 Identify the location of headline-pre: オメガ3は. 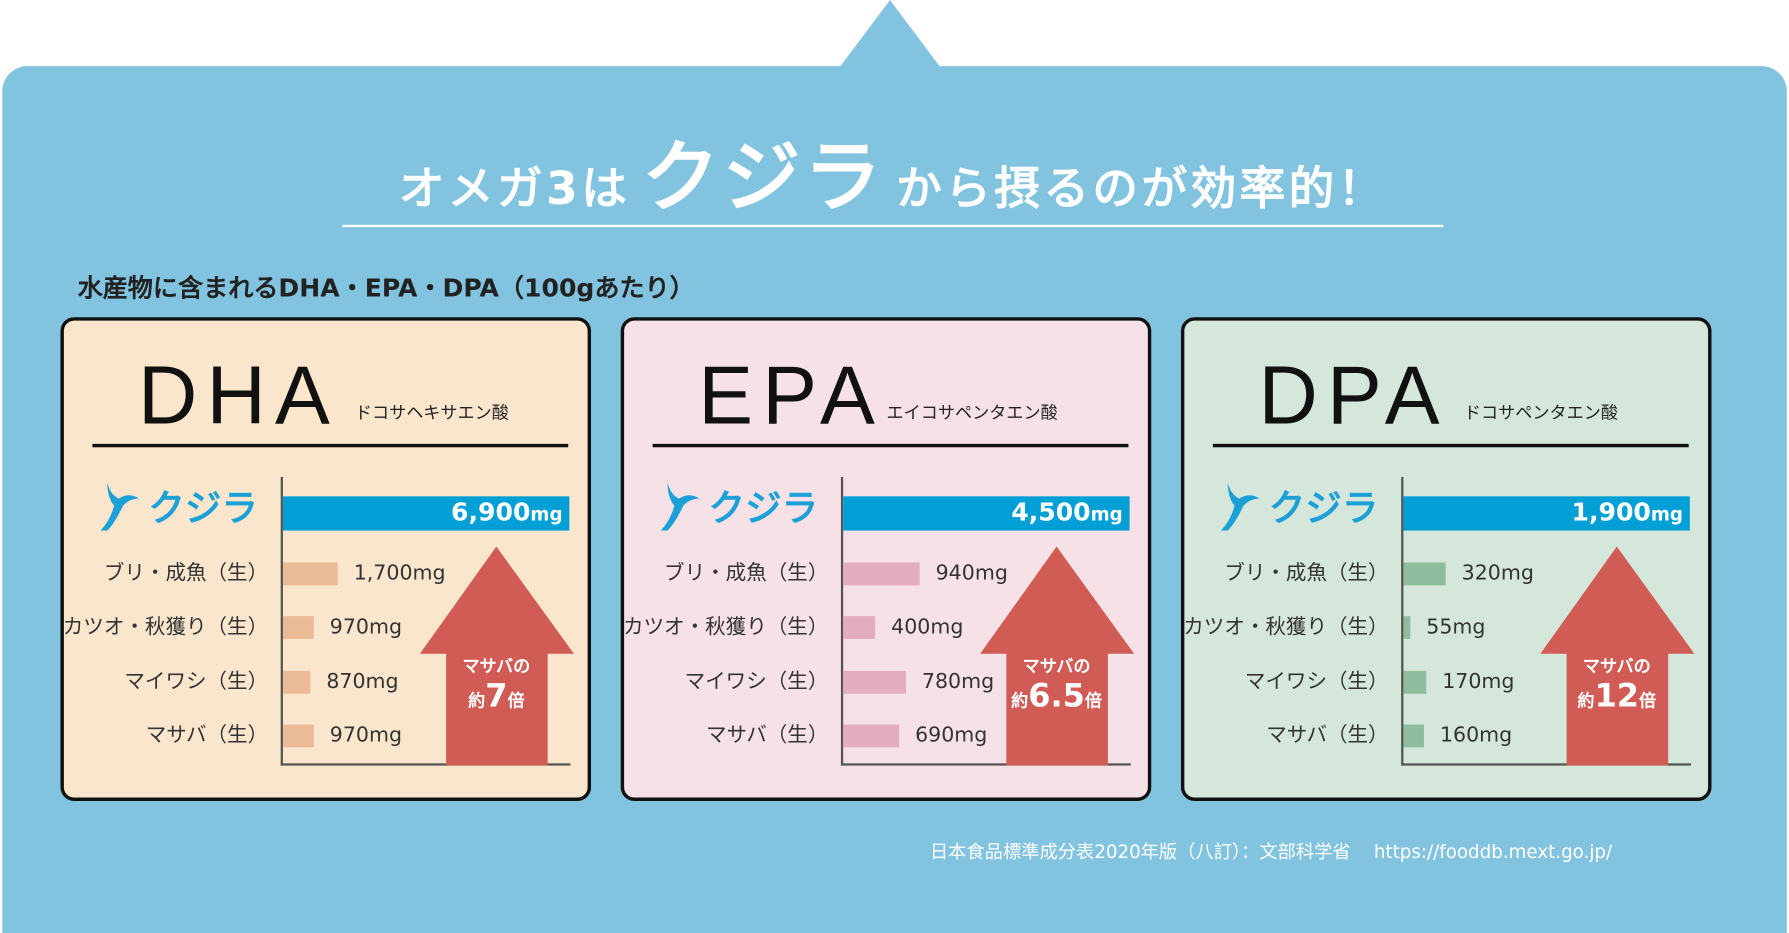
(514, 189).